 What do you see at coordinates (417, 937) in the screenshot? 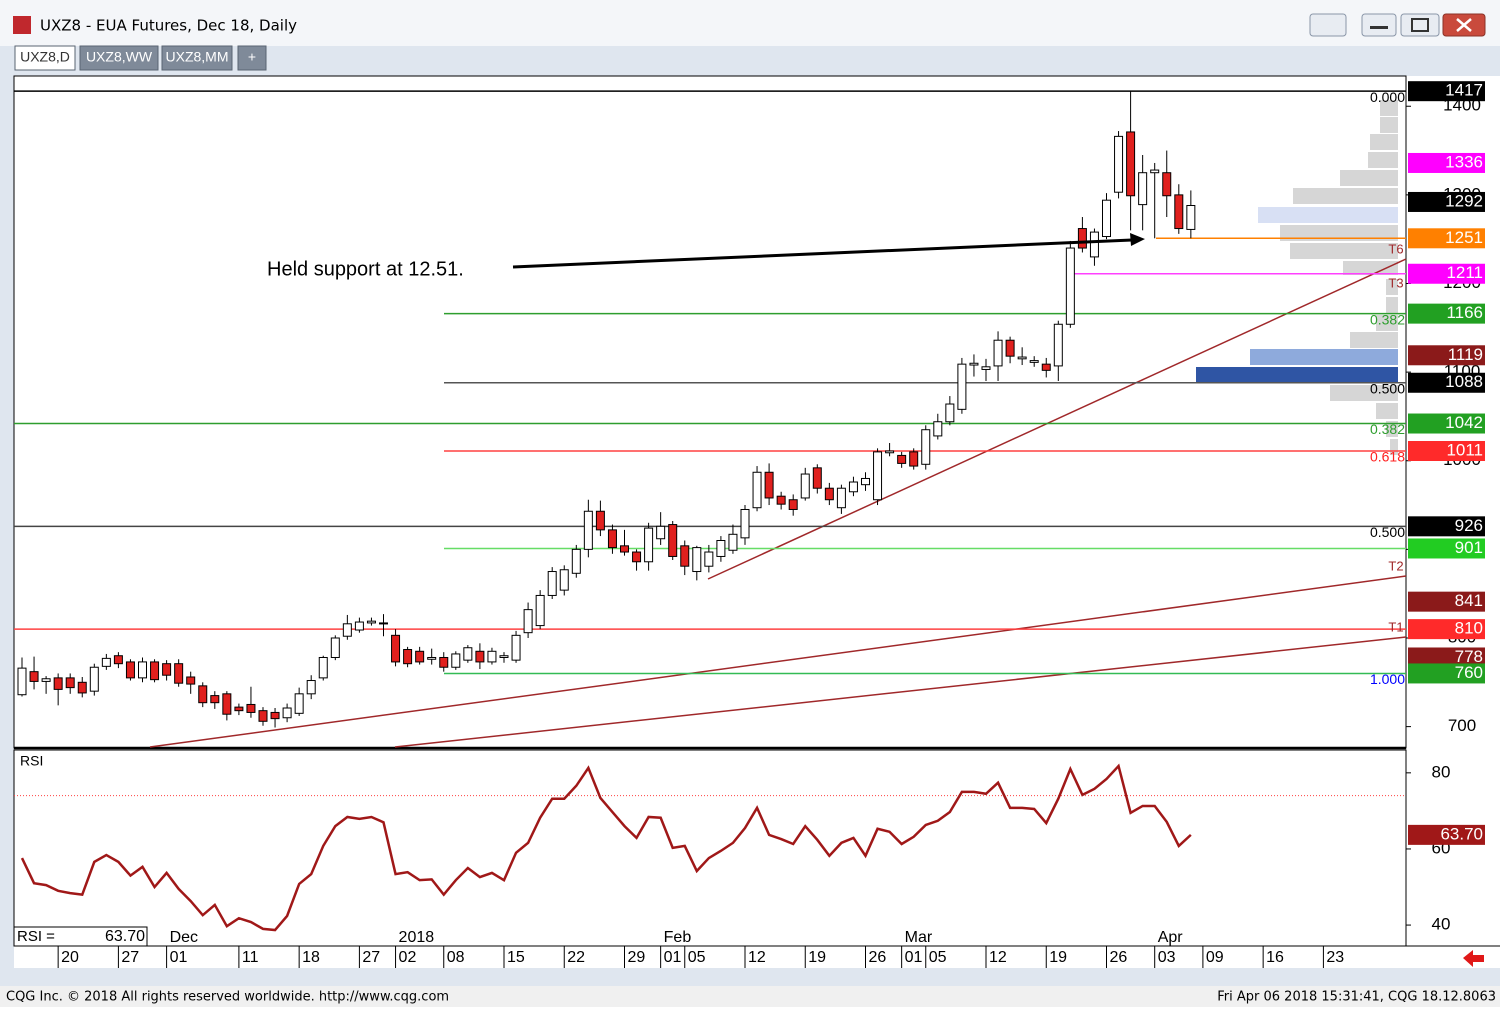
I see `month-label: 2018` at bounding box center [417, 937].